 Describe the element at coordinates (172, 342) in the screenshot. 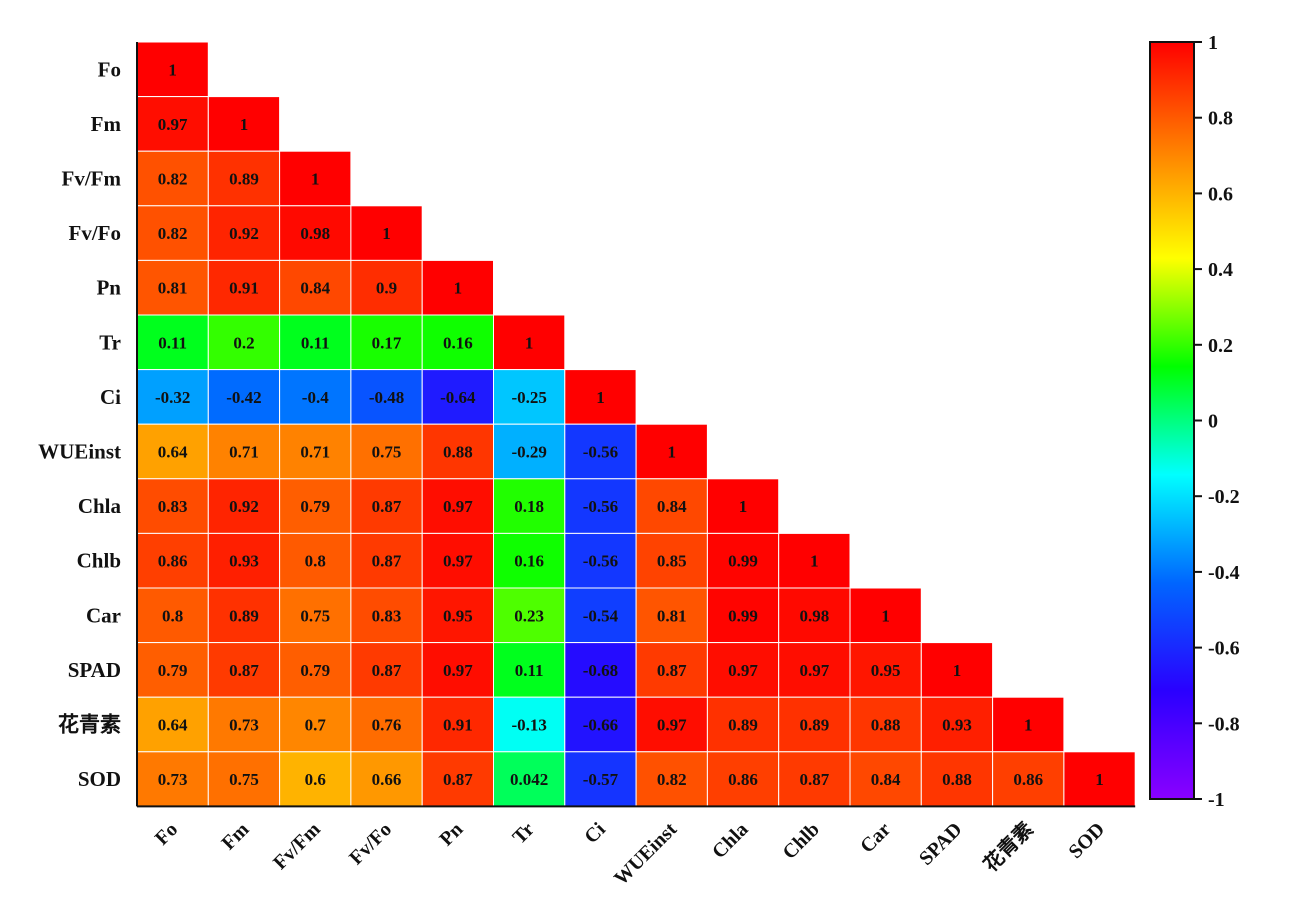

I see `cell-value-label: 0.11` at that location.